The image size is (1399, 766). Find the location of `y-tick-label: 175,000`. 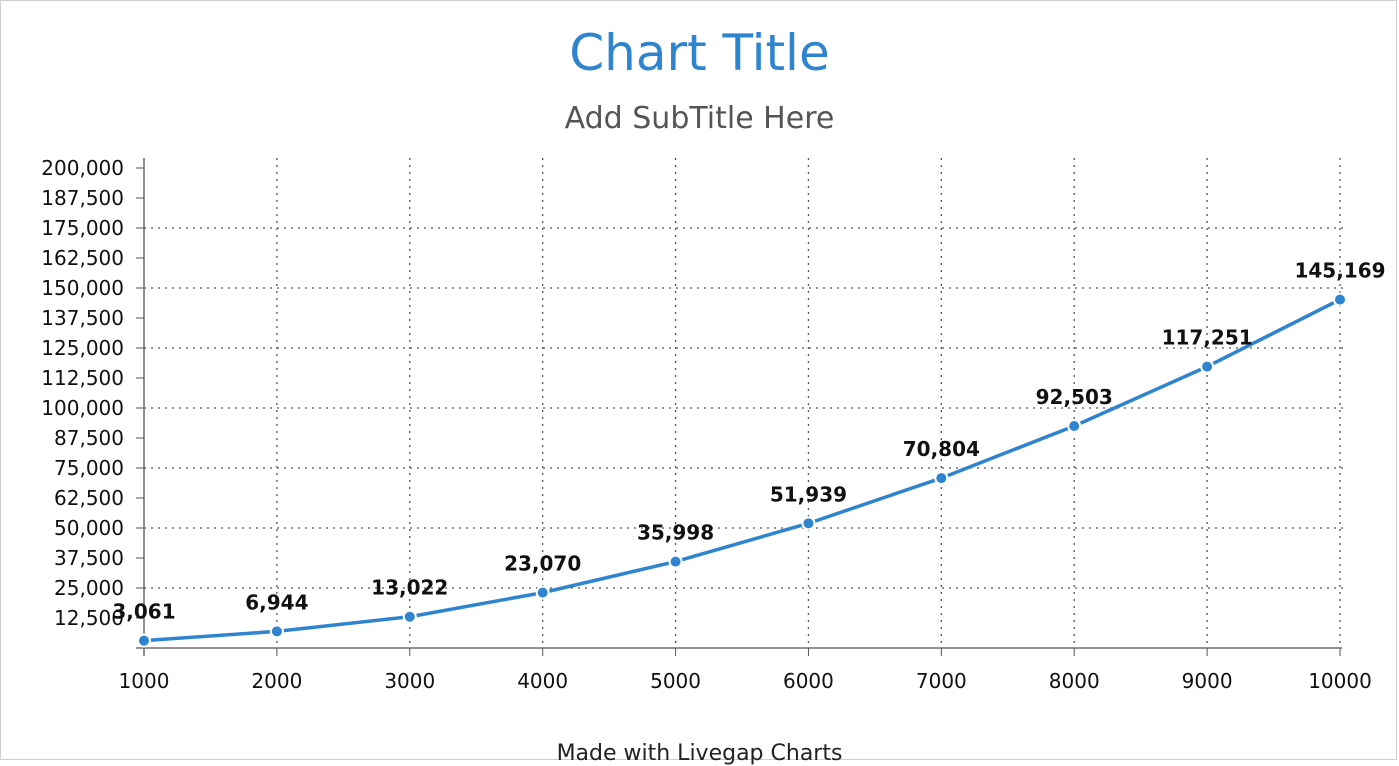

y-tick-label: 175,000 is located at coordinates (82, 228).